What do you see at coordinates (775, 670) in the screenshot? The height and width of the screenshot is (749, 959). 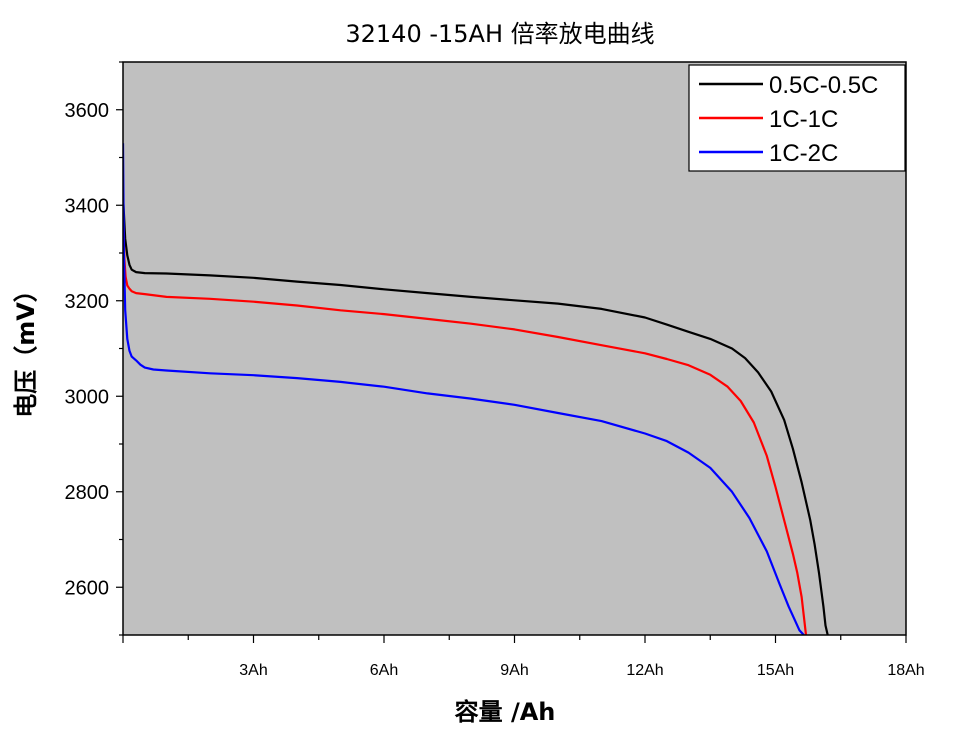 I see `x-tick-label: 15Ah` at bounding box center [775, 670].